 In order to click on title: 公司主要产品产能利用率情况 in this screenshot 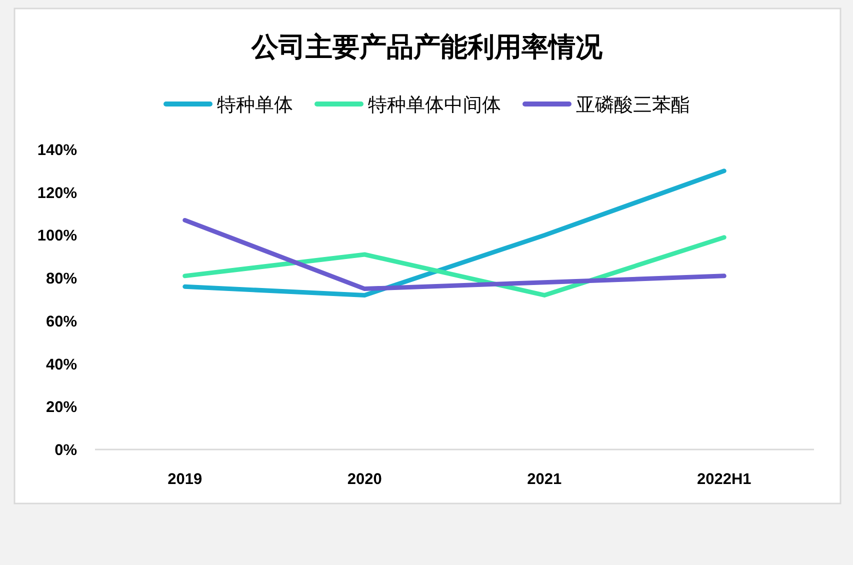, I will do `click(427, 47)`.